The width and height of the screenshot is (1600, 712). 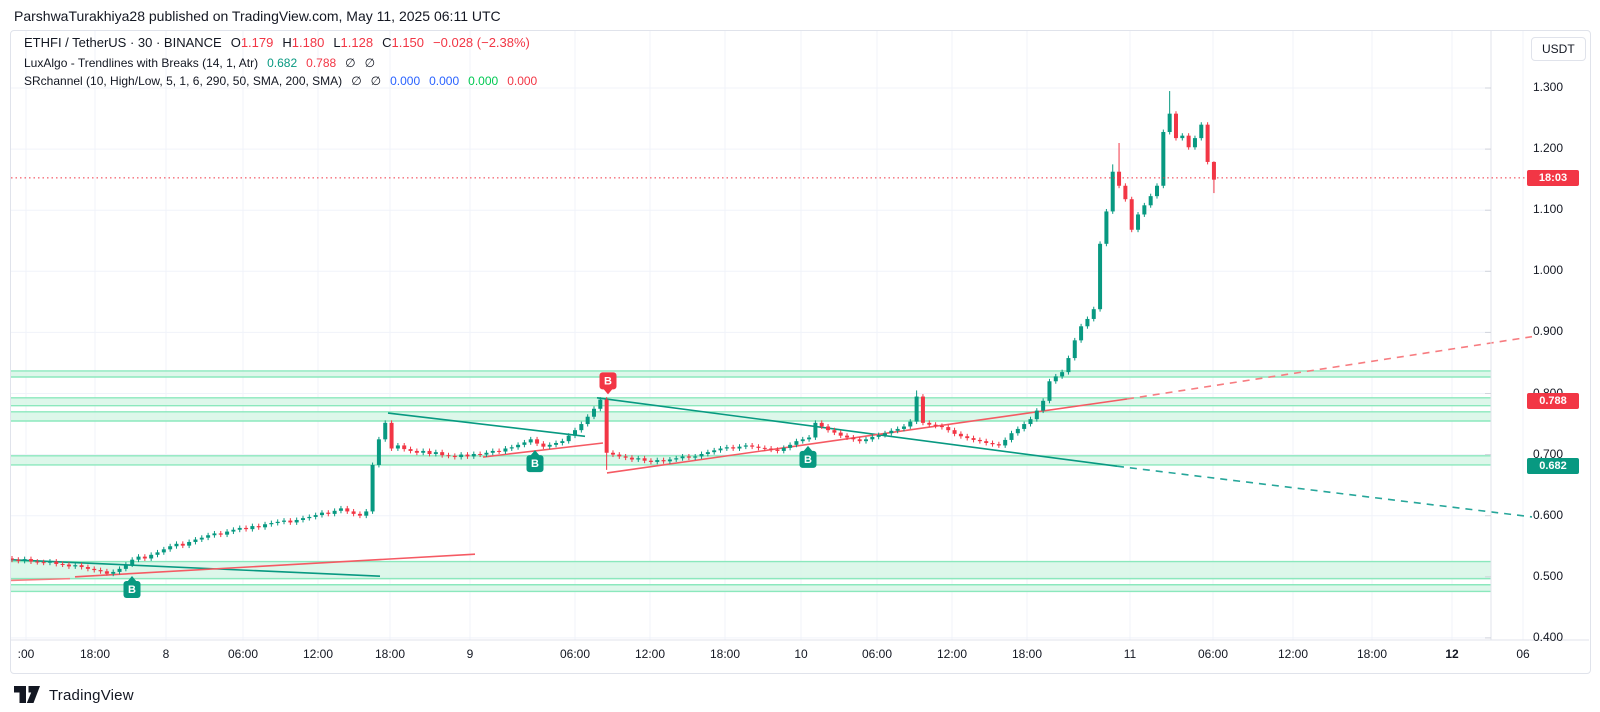 What do you see at coordinates (123, 42) in the screenshot?
I see `symbol-title: ETHFI / TetherUS · 30 · BINANCE` at bounding box center [123, 42].